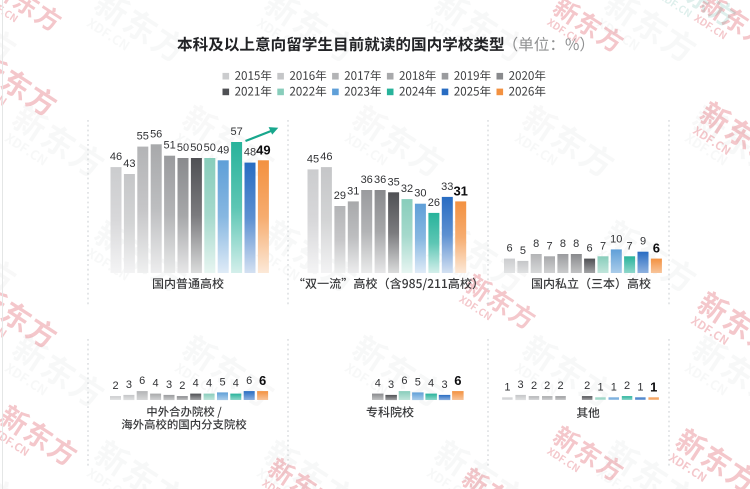 This screenshot has width=750, height=489. Describe the element at coordinates (143, 137) in the screenshot. I see `svg-text: 55` at that location.